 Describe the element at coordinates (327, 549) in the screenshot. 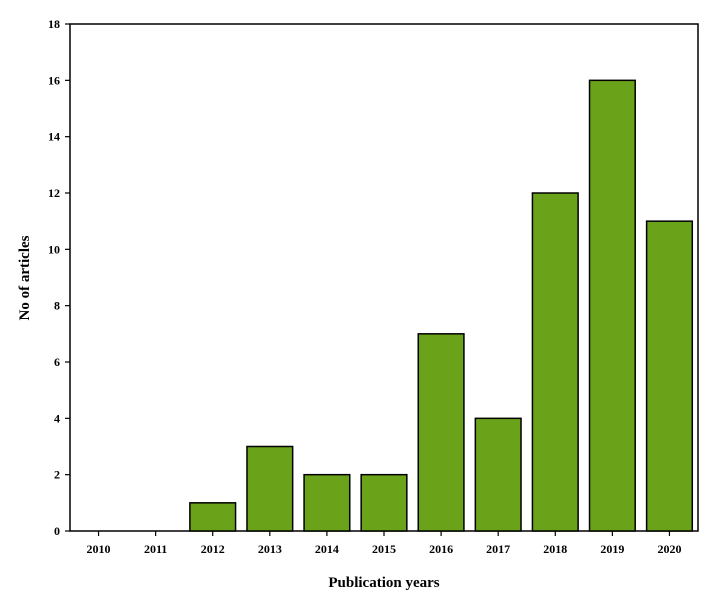

I see `x-tick-label: 2014` at that location.